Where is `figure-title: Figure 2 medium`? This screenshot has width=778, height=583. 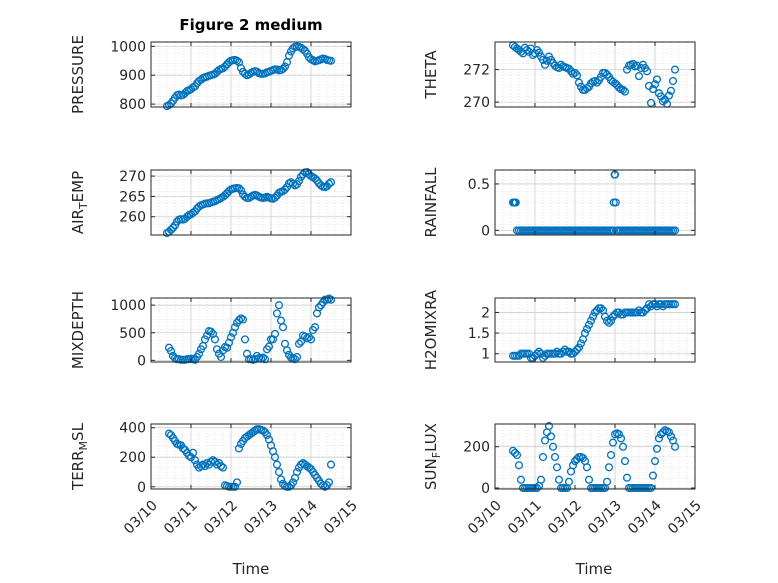
figure-title: Figure 2 medium is located at coordinates (250, 25).